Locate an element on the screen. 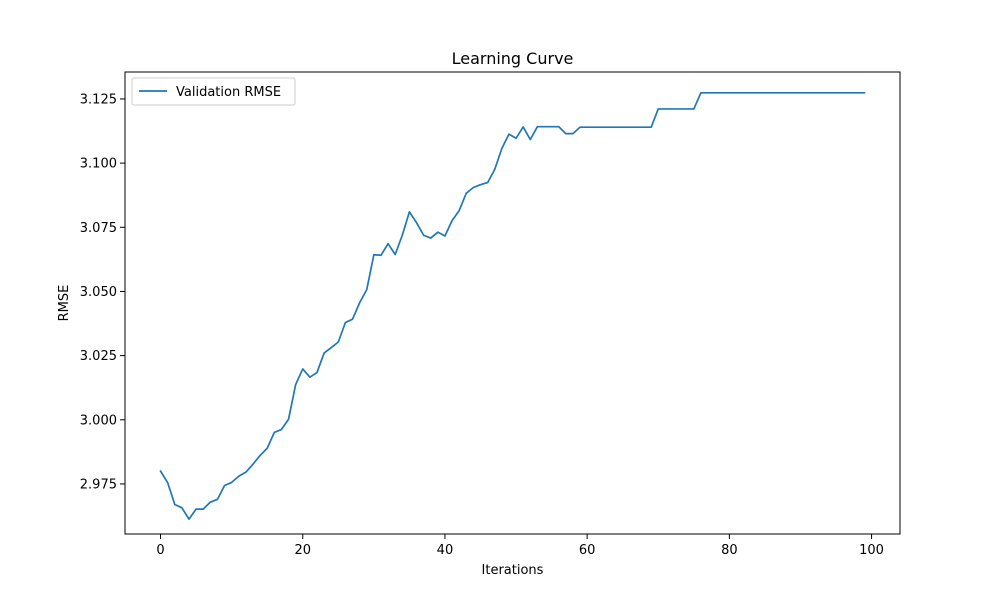  x-axis-label: Iterations is located at coordinates (513, 570).